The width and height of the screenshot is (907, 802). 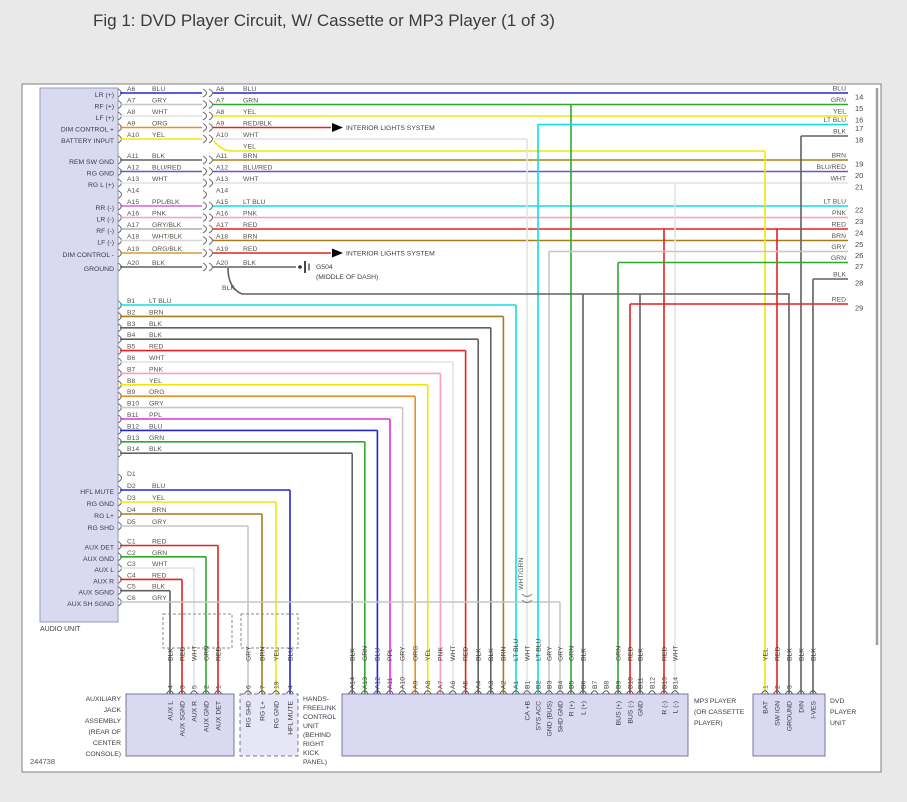 What do you see at coordinates (104, 699) in the screenshot?
I see `connector-name: AUXILIARY` at bounding box center [104, 699].